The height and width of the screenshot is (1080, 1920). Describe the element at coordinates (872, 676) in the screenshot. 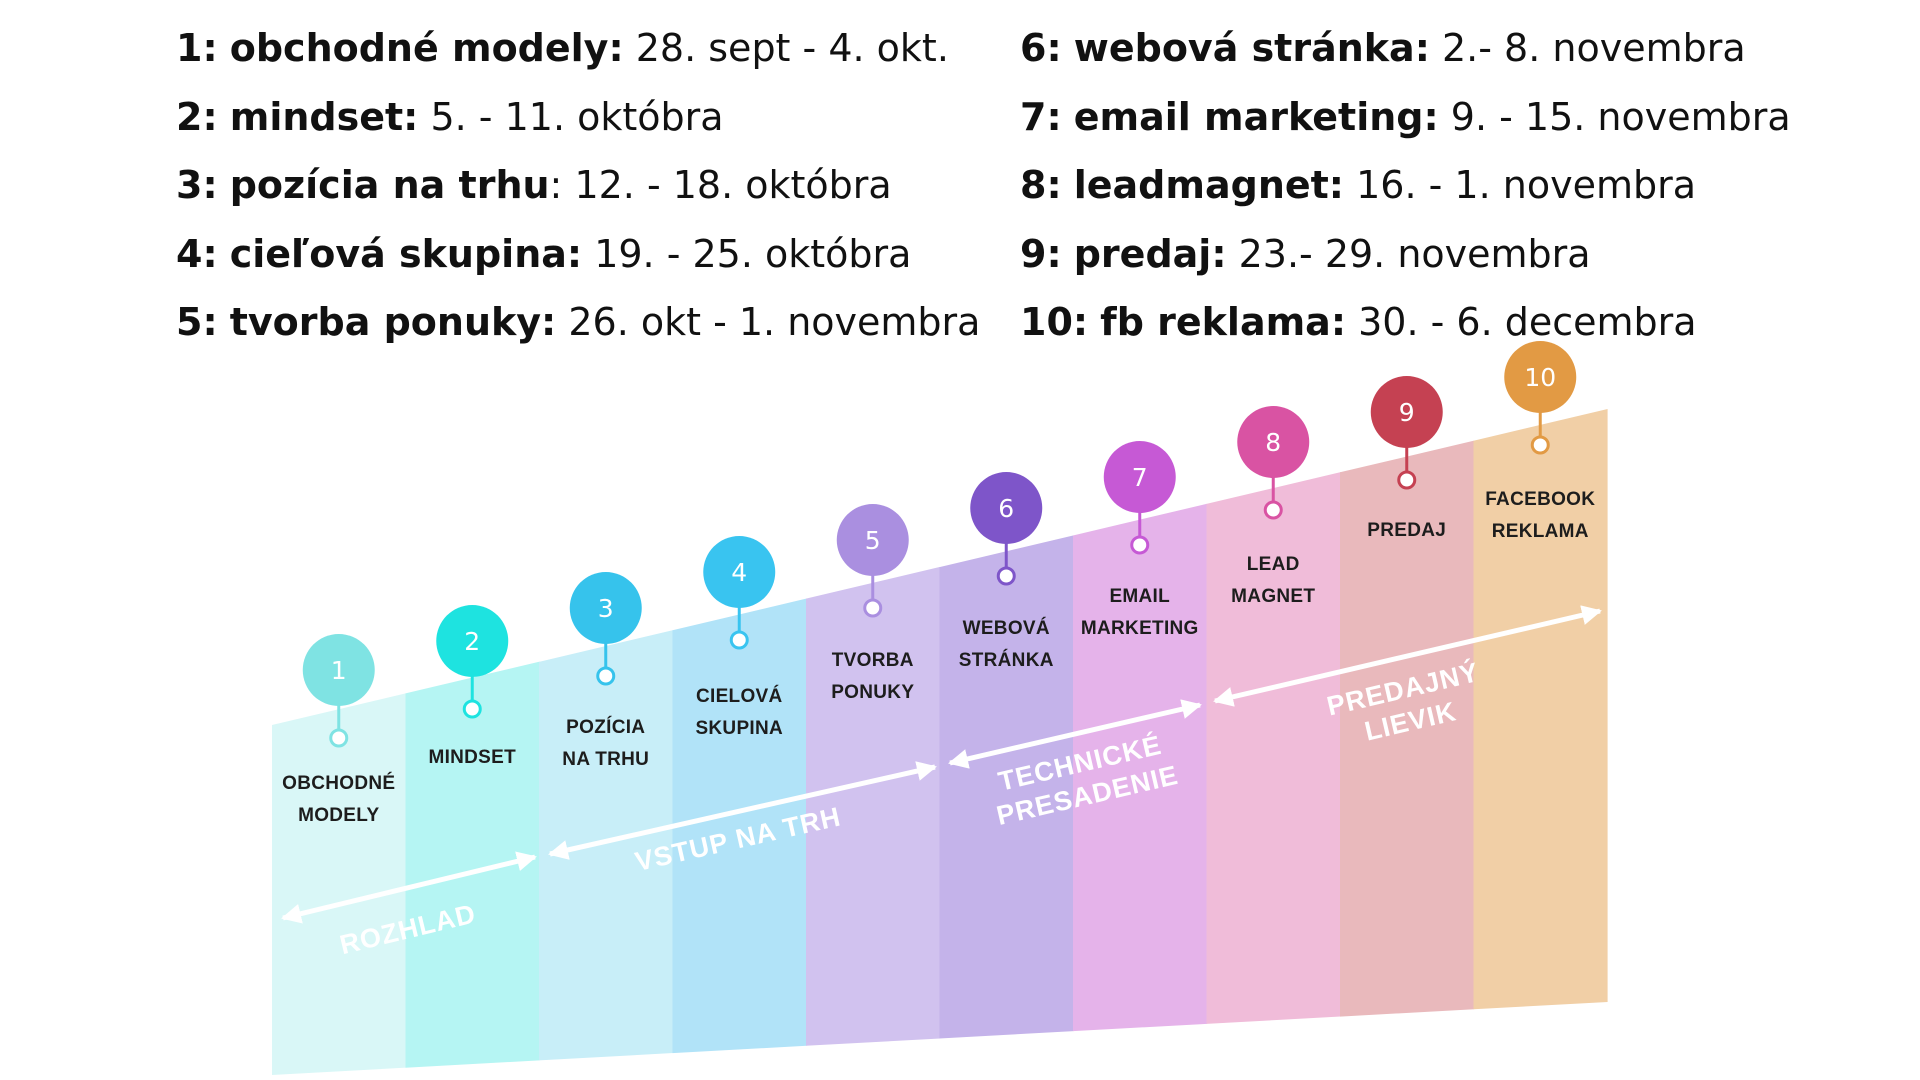

I see `stage-label-5: TVORBA PONUKY` at that location.